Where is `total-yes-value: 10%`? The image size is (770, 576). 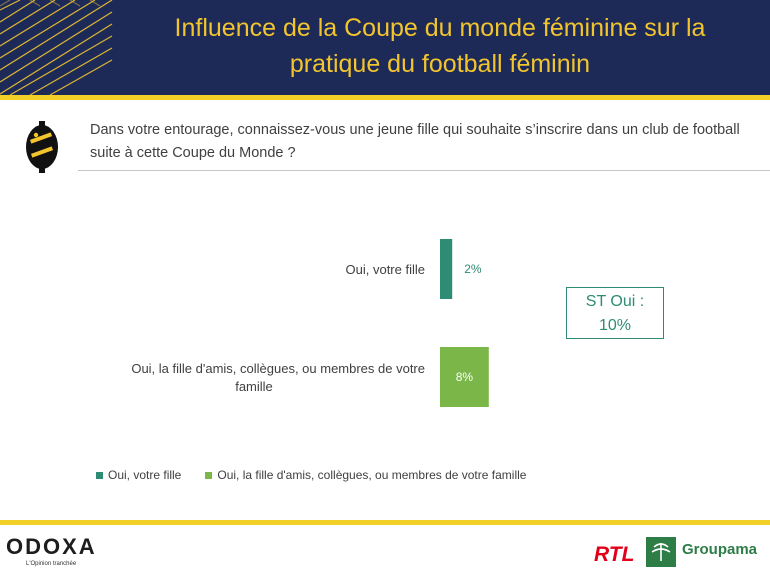
total-yes-value: 10% is located at coordinates (615, 325).